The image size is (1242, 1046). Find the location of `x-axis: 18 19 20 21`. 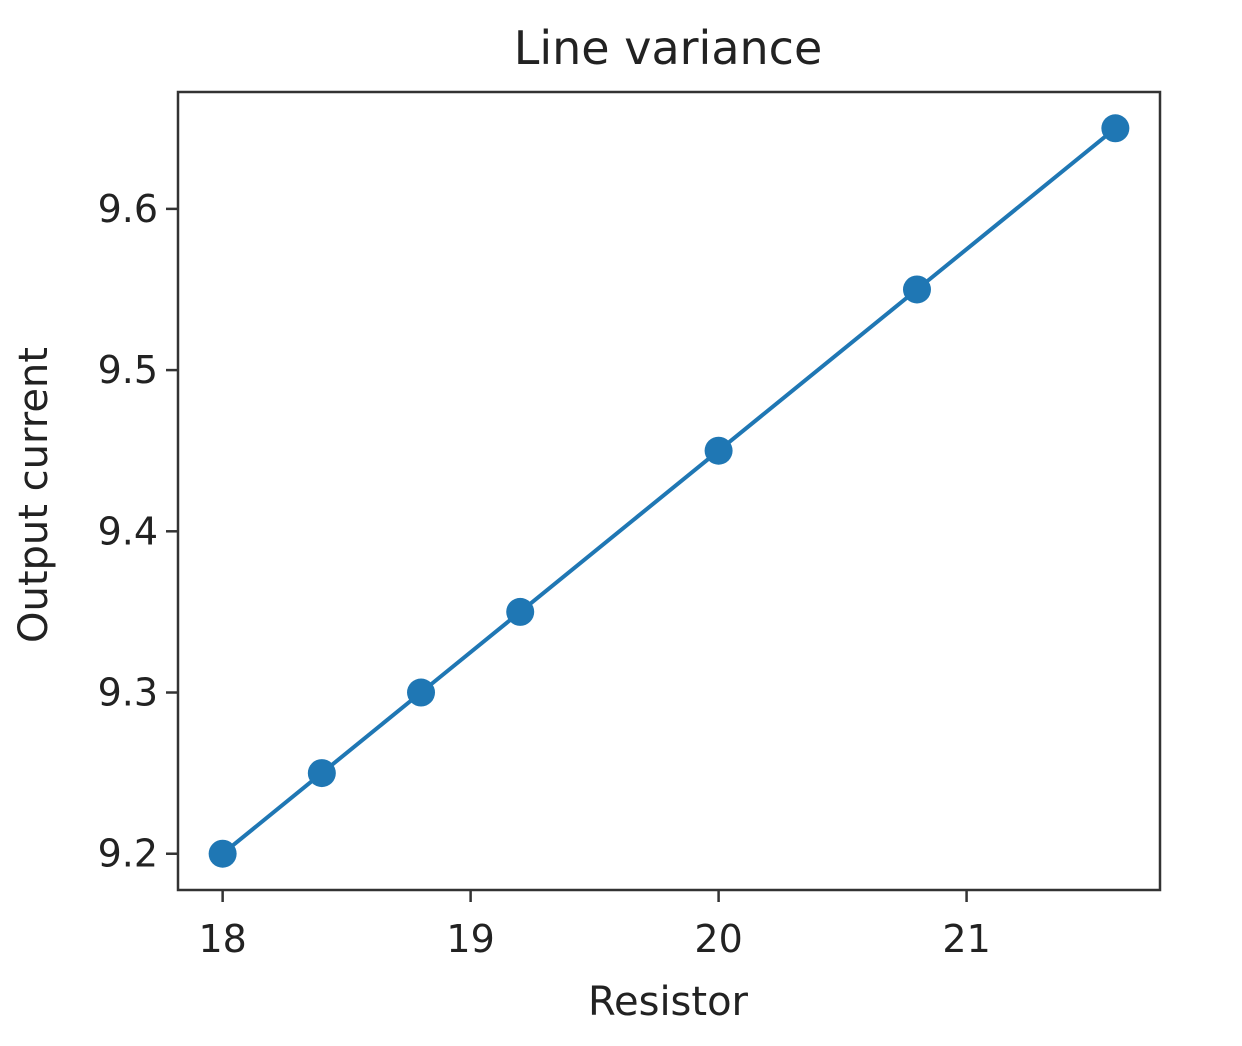

x-axis: 18 19 20 21 is located at coordinates (594, 925).